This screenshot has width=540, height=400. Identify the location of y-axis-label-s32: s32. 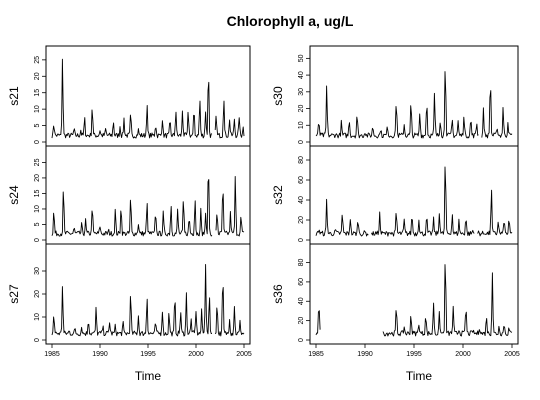
(278, 195).